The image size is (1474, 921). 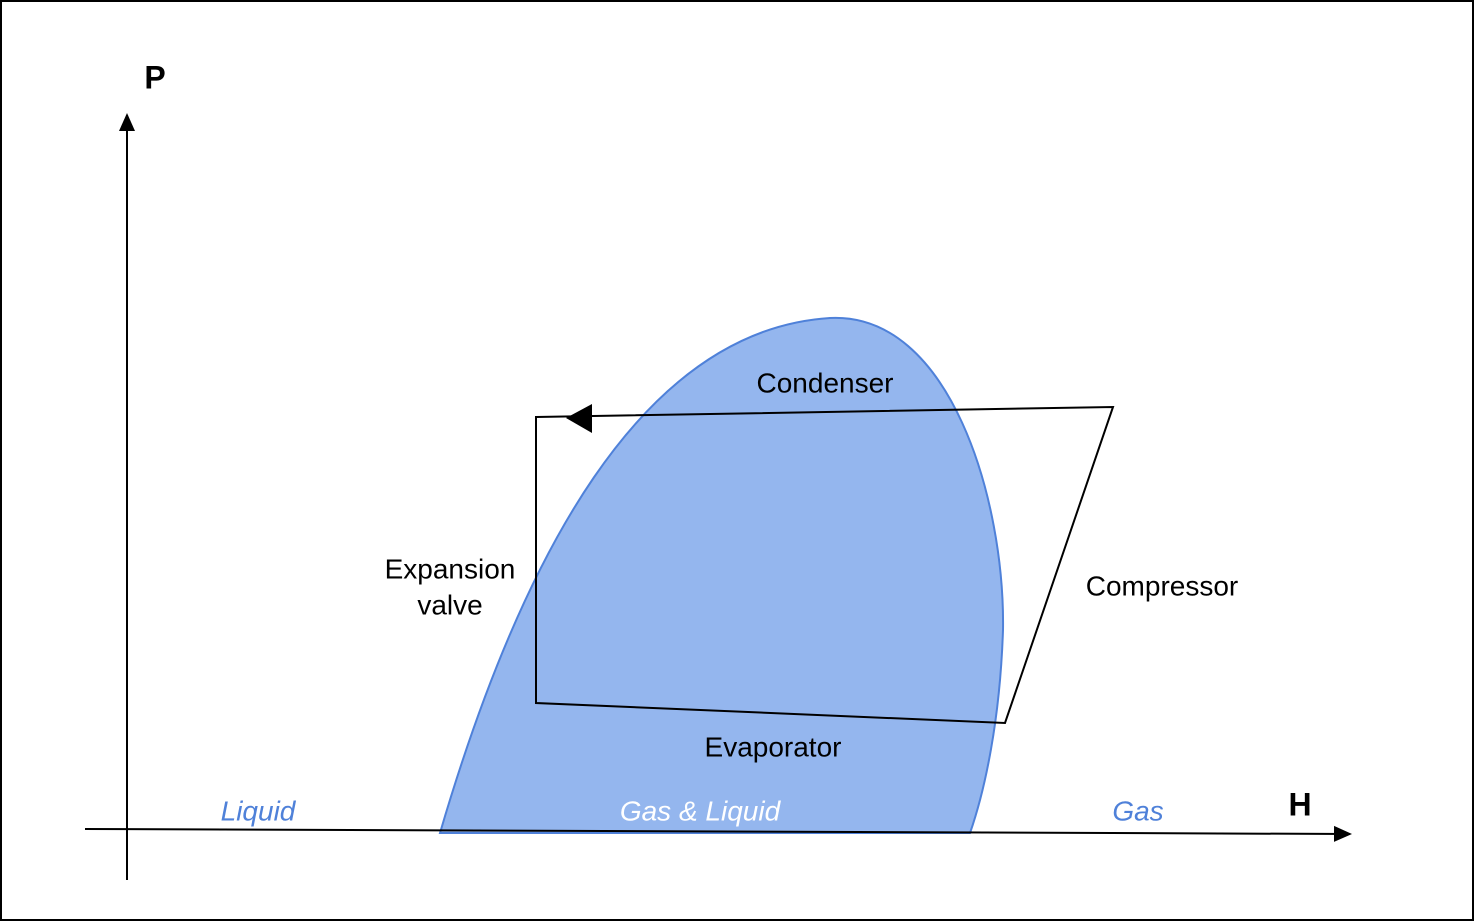 I want to click on p-label: P, so click(x=154, y=77).